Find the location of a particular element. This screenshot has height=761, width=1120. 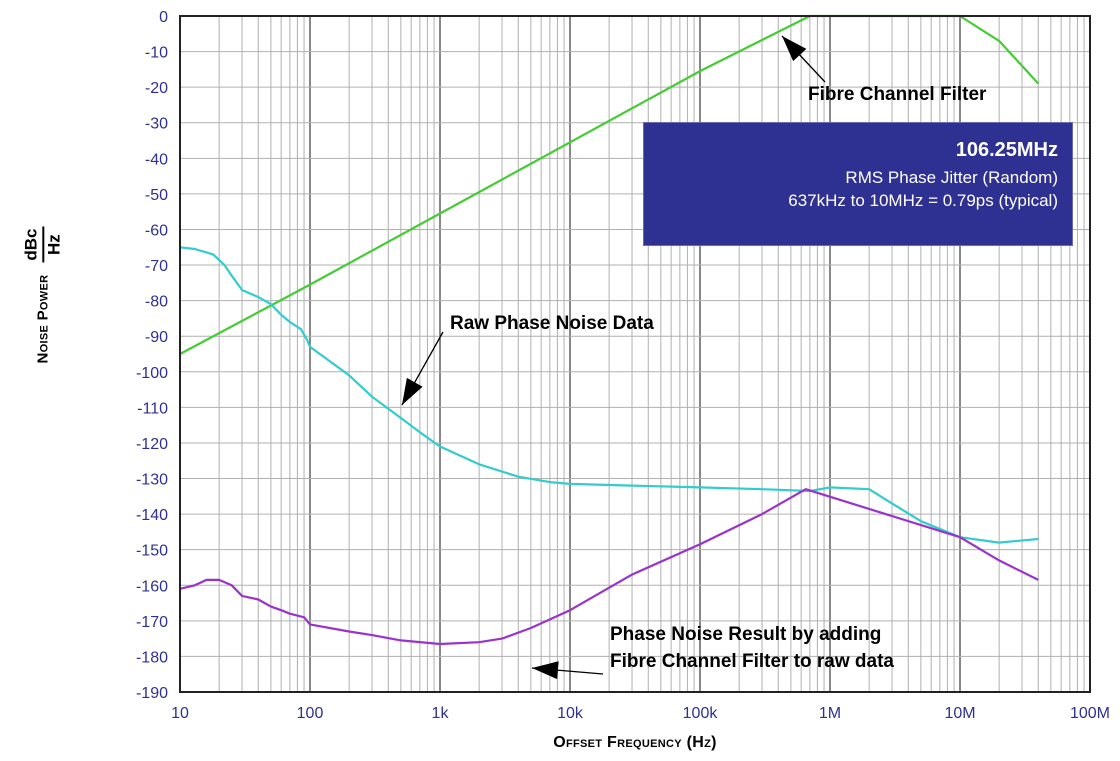

y-tick-label: -40 is located at coordinates (156, 159).